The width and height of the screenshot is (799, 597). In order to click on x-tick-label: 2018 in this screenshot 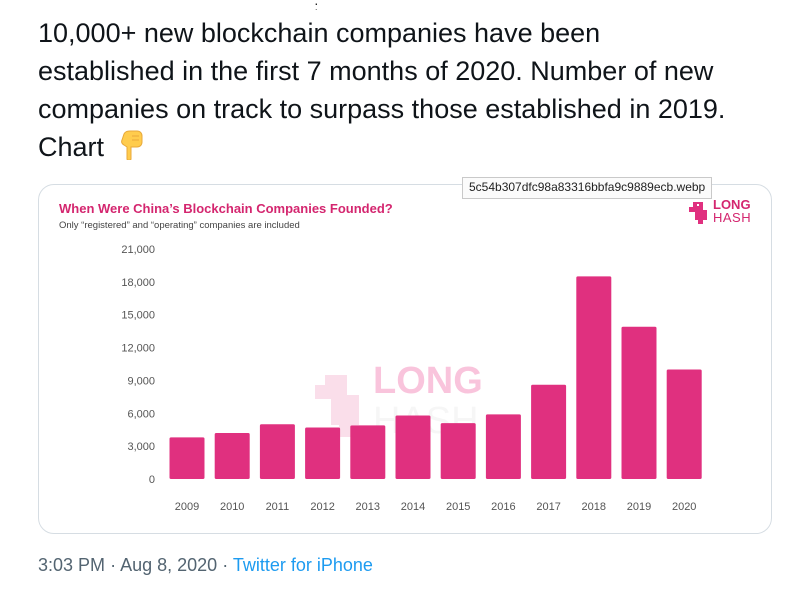, I will do `click(594, 507)`.